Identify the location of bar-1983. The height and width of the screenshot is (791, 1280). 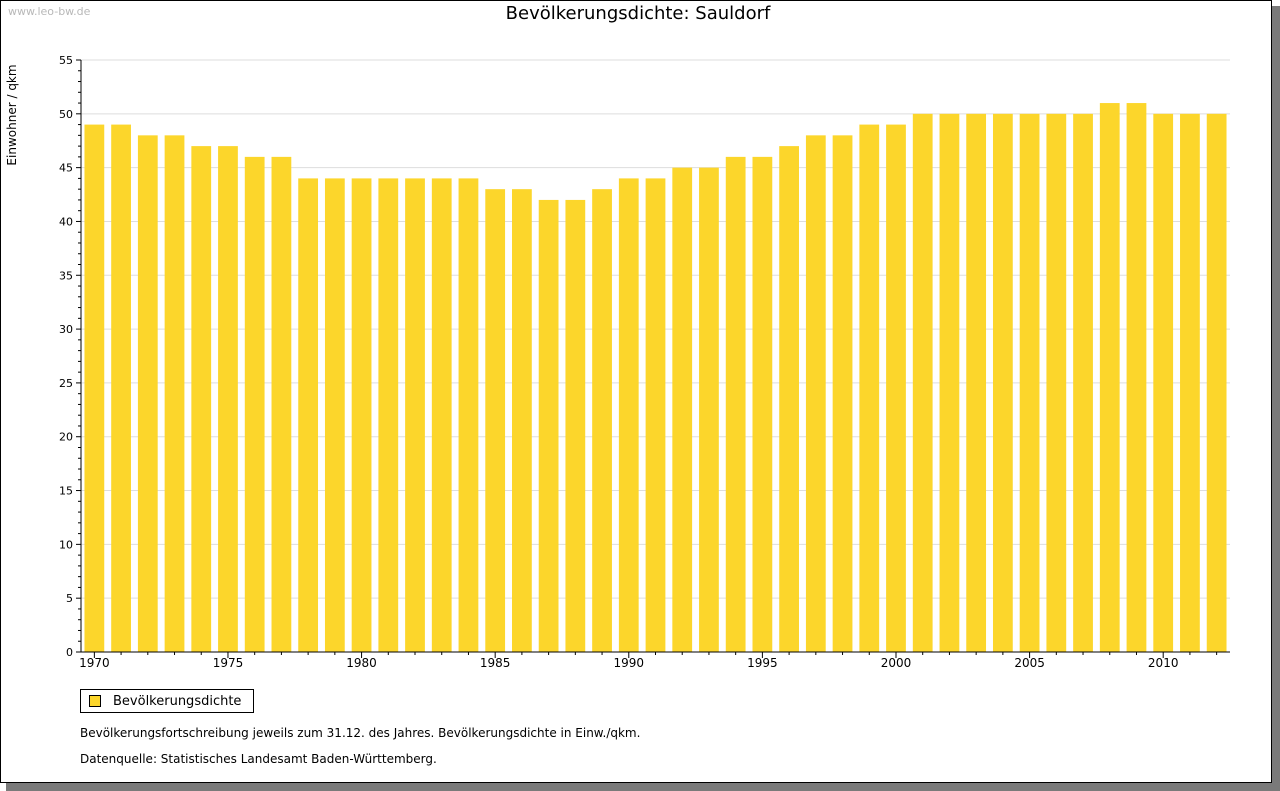
(441, 415).